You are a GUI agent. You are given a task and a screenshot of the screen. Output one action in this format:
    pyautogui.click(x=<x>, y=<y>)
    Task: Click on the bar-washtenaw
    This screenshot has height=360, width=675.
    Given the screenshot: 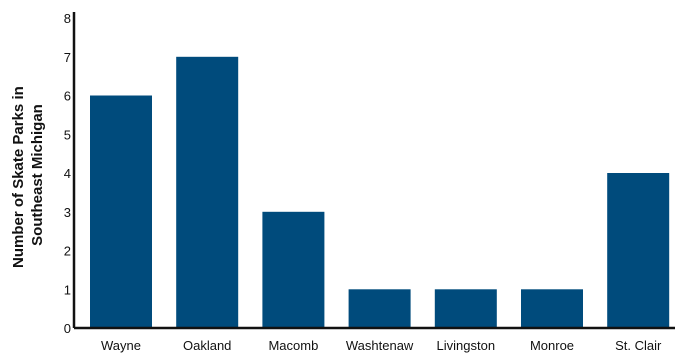 What is the action you would take?
    pyautogui.click(x=379, y=309)
    